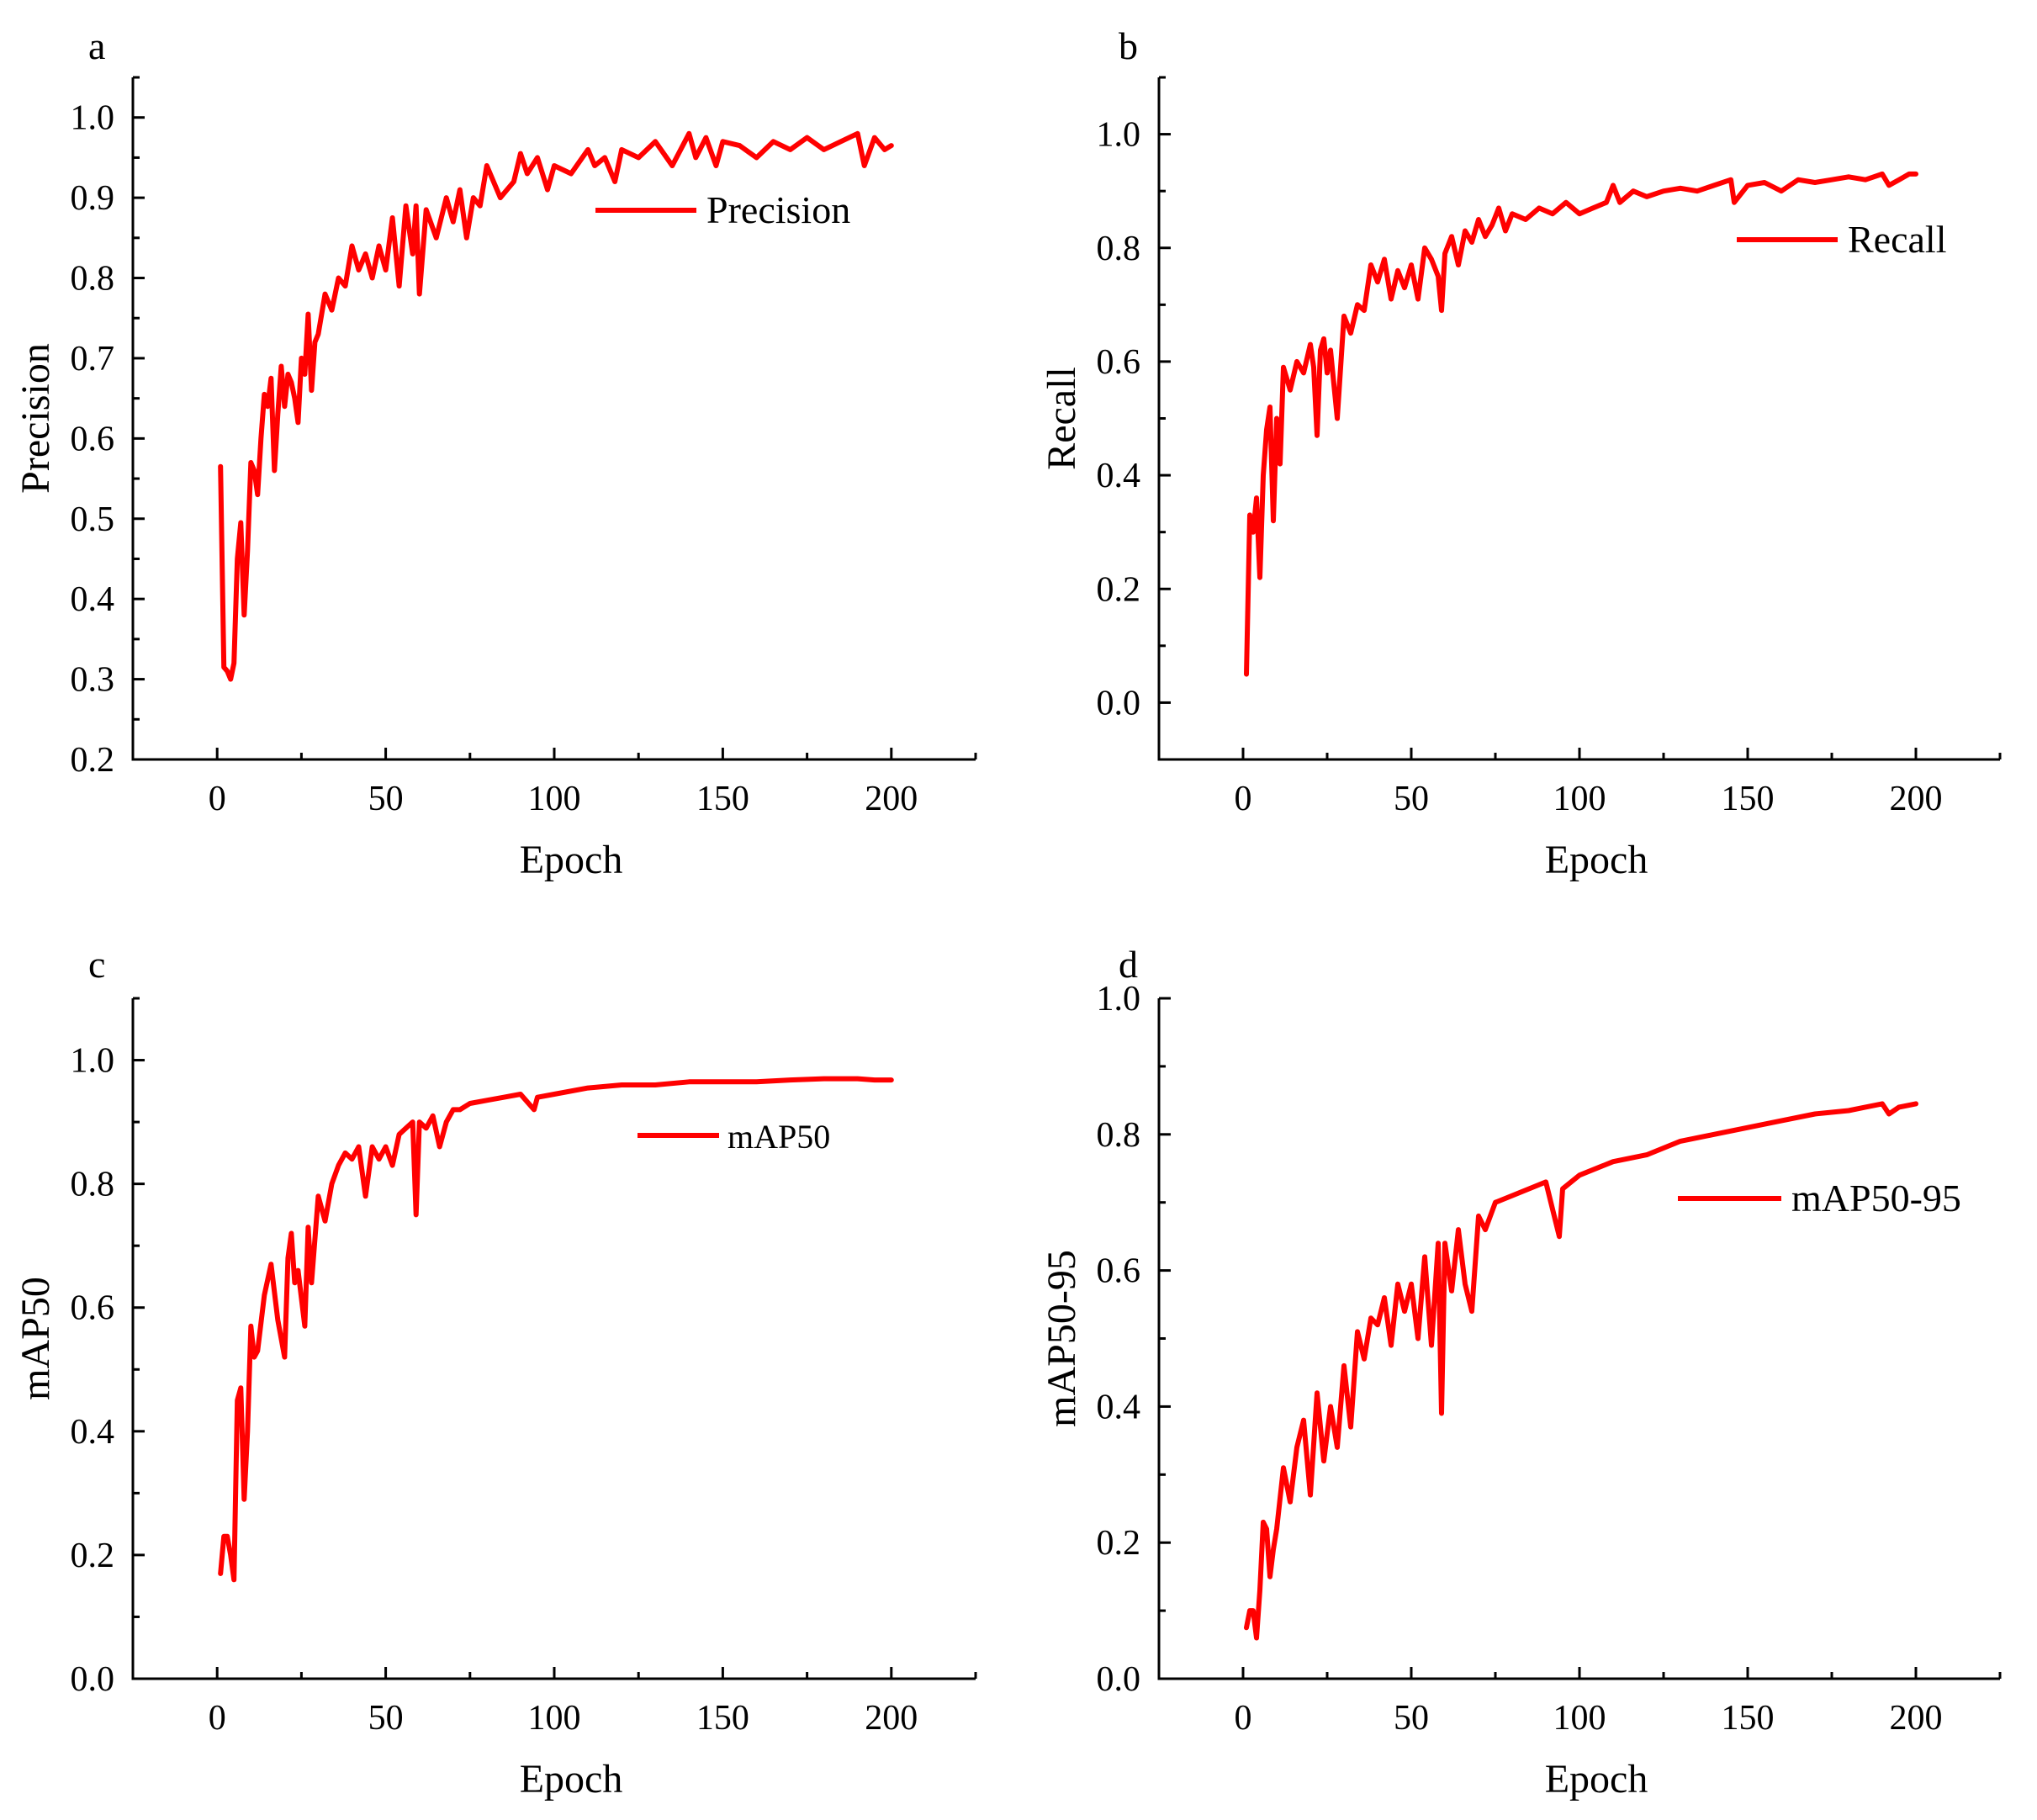 The image size is (2037, 1820). What do you see at coordinates (556, 1329) in the screenshot?
I see `series-line-map50` at bounding box center [556, 1329].